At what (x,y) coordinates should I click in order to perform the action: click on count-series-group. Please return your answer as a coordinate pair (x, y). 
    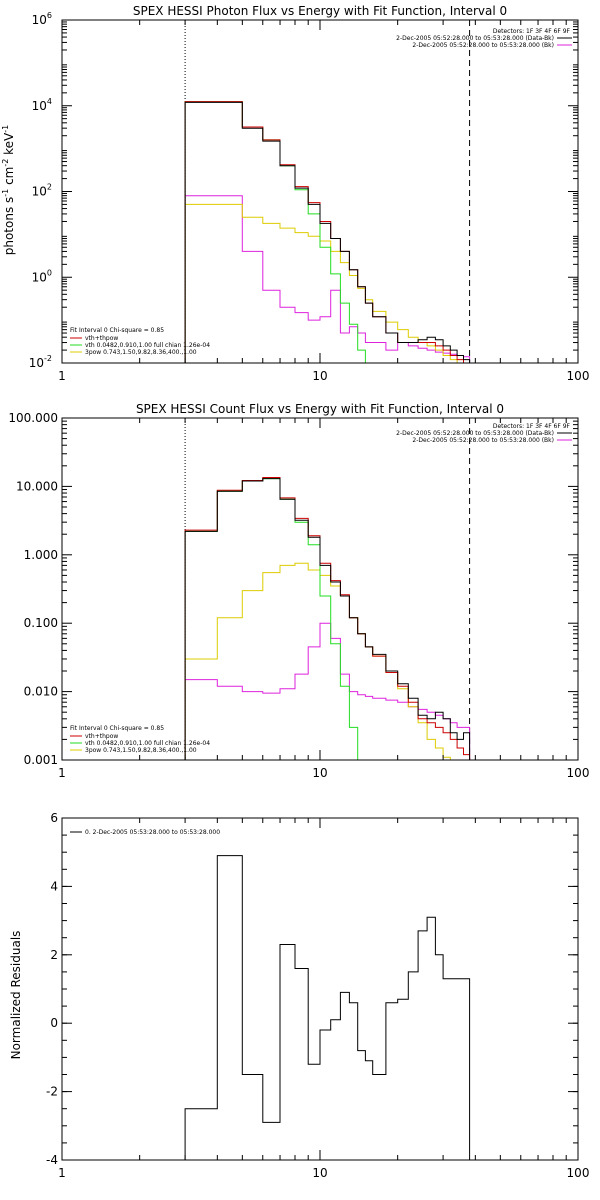
    Looking at the image, I should click on (327, 589).